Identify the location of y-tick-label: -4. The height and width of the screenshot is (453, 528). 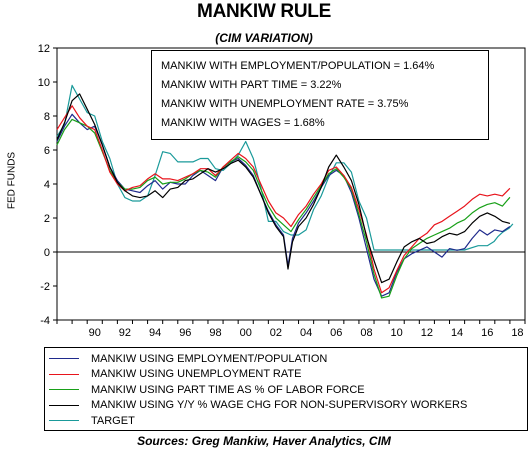
(45, 321).